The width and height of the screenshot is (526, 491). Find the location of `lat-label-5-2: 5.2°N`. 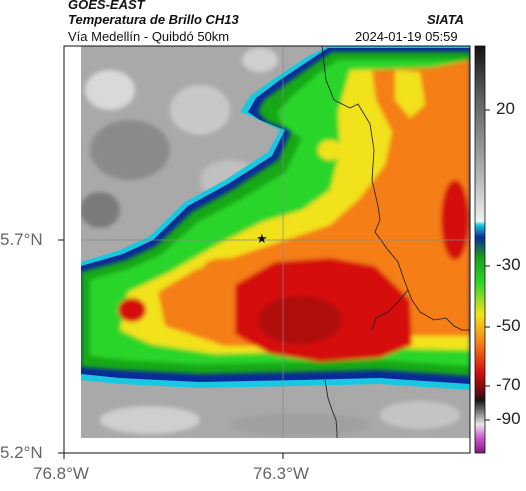

lat-label-5-2: 5.2°N is located at coordinates (21, 452).